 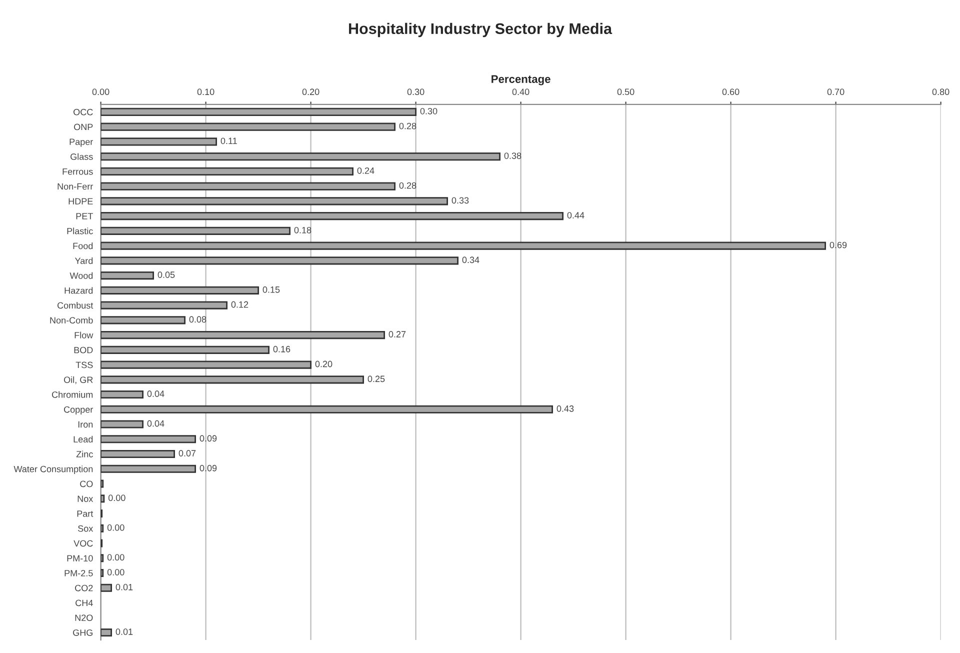 What do you see at coordinates (84, 603) in the screenshot?
I see `y-tick-label: CH4` at bounding box center [84, 603].